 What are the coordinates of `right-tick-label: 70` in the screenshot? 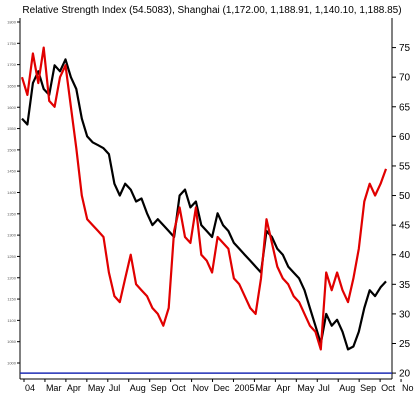 It's located at (405, 78).